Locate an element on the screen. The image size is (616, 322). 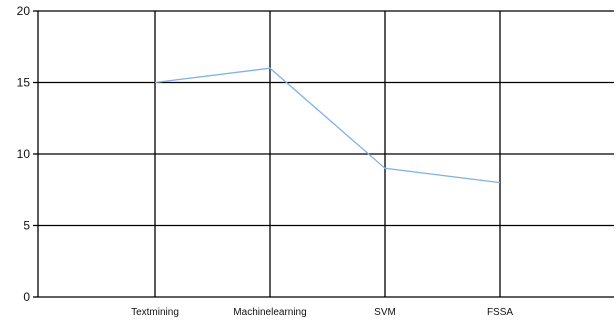
x-tick-label: FSSA is located at coordinates (500, 312).